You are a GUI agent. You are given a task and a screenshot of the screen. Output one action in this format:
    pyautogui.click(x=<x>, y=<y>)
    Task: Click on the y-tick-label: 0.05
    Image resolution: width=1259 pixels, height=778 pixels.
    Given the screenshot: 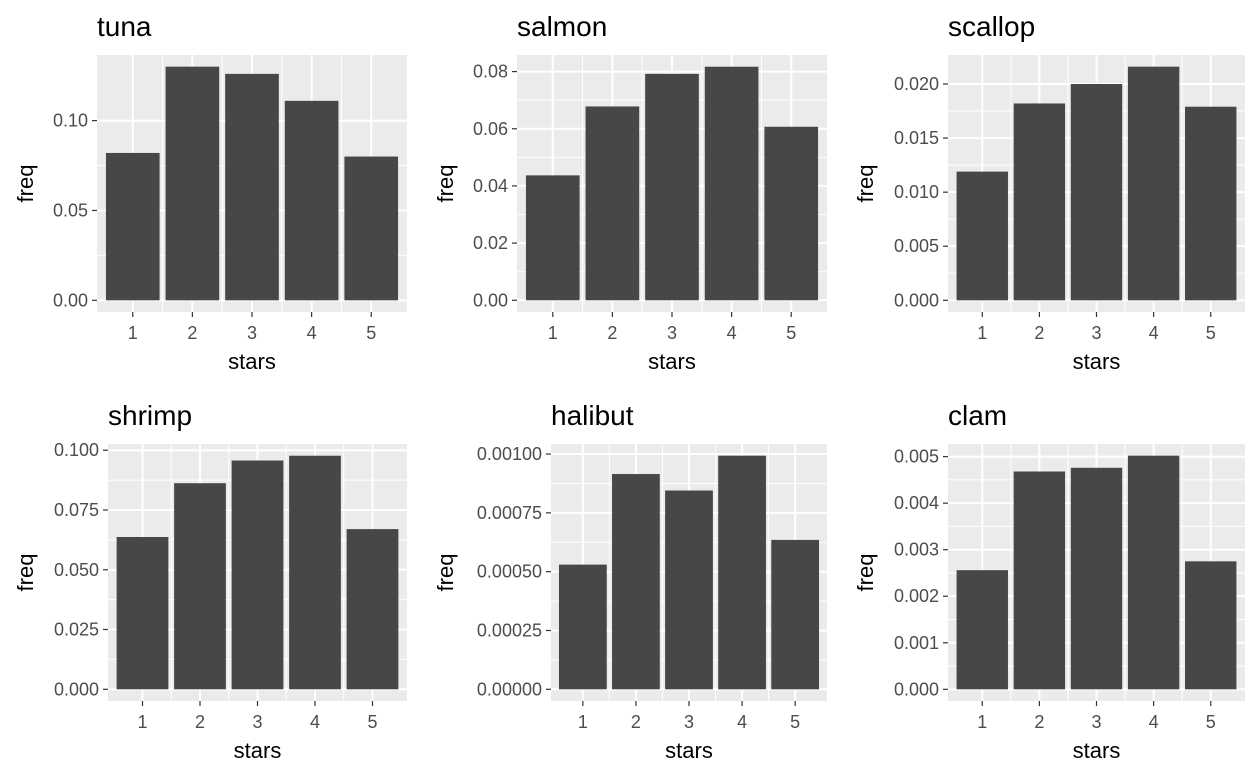 What is the action you would take?
    pyautogui.click(x=70, y=210)
    